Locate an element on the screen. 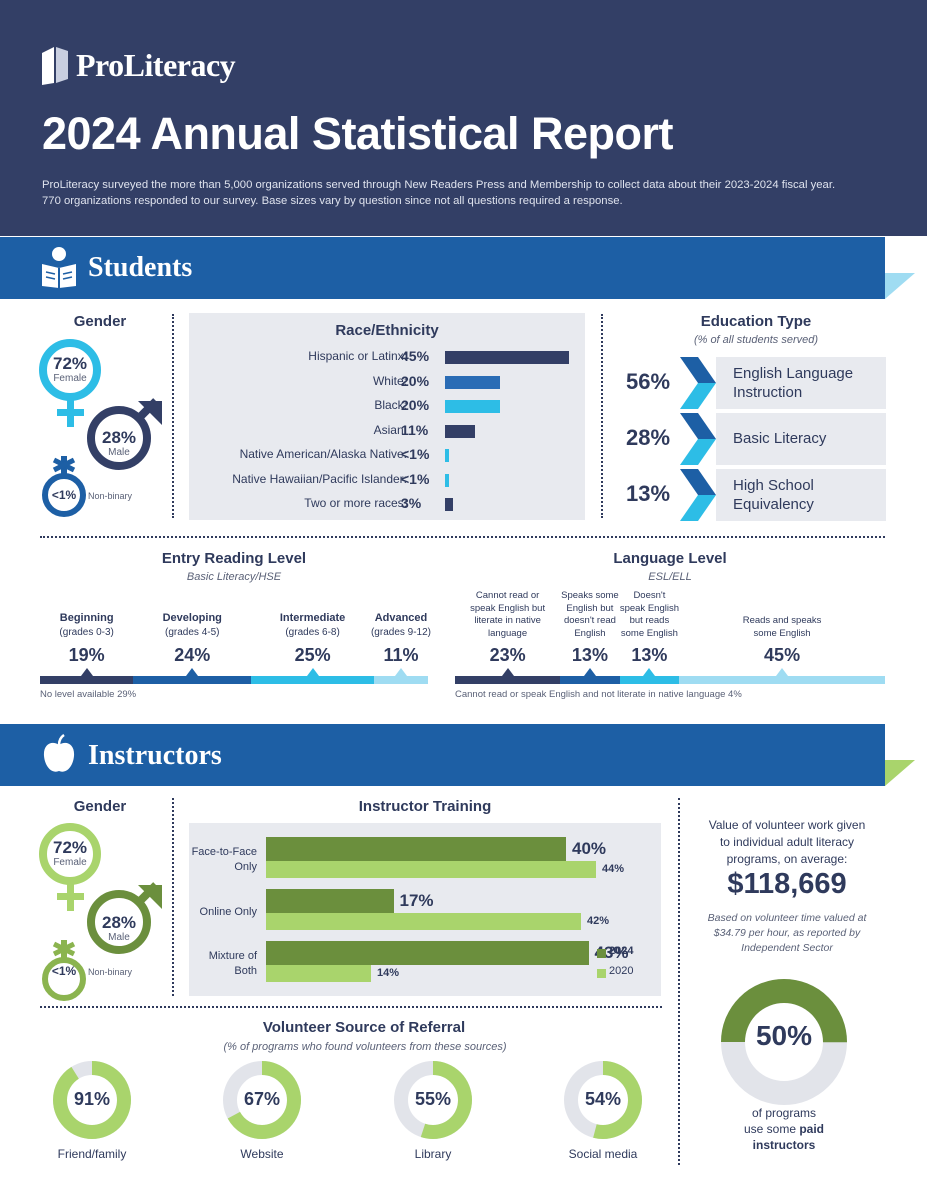 This screenshot has height=1200, width=927. instructors-female-pct: 72% is located at coordinates (70, 847).